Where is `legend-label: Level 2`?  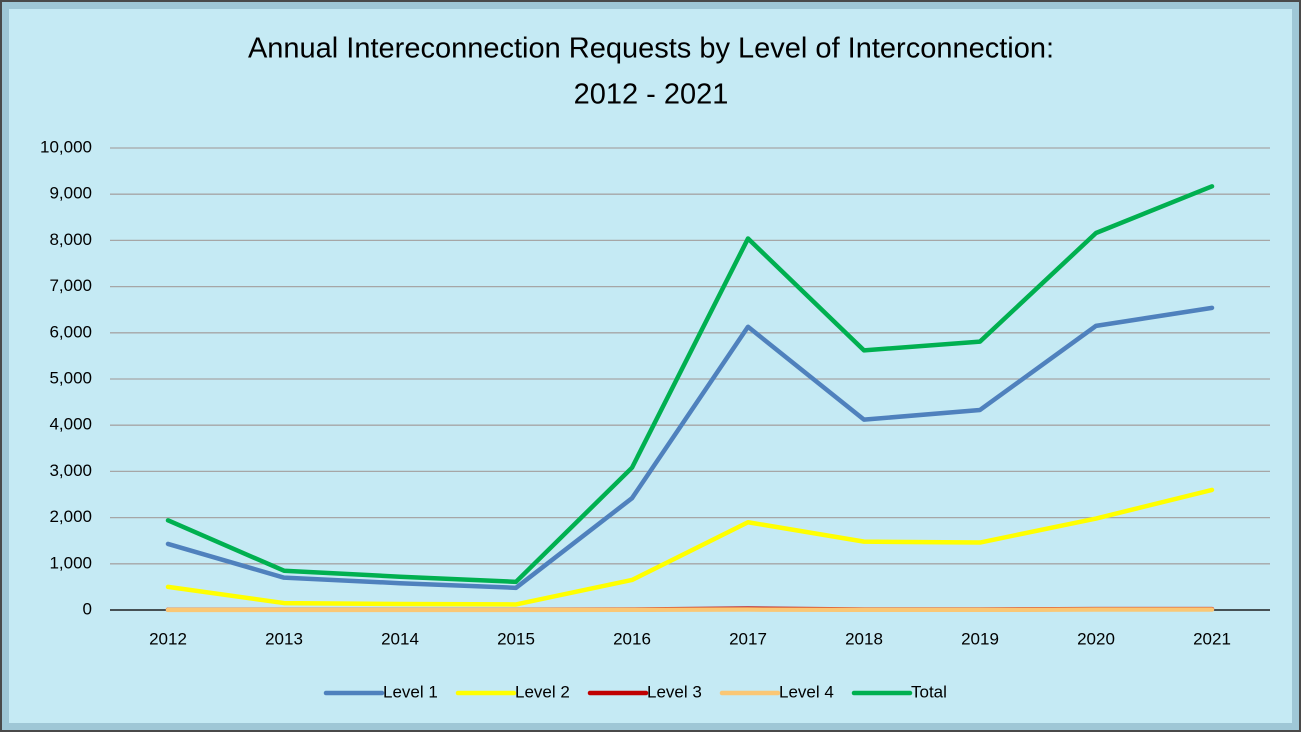
legend-label: Level 2 is located at coordinates (542, 691).